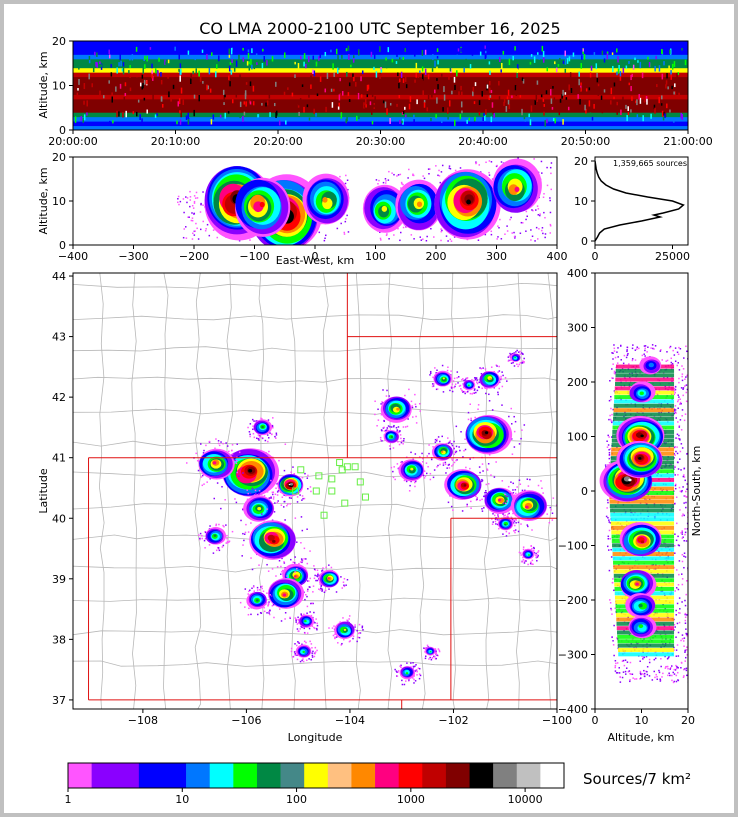  Describe the element at coordinates (315, 256) in the screenshot. I see `altitude-eastwest-xtick-label: 0` at that location.